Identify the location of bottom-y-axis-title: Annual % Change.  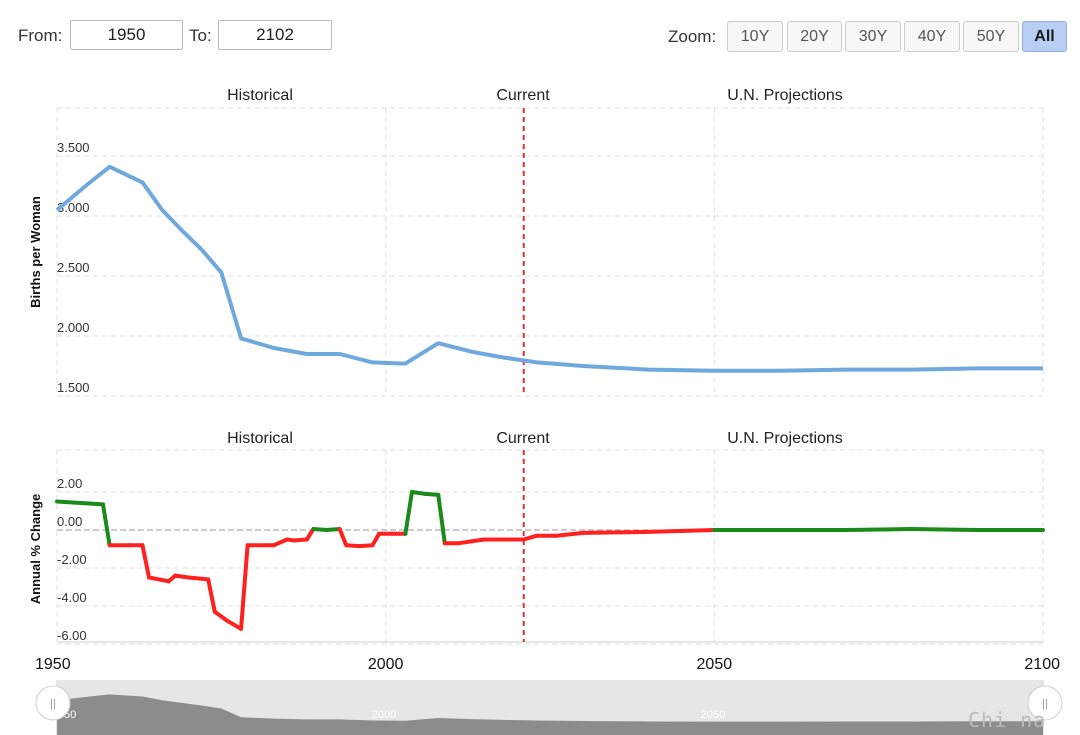
(35, 549).